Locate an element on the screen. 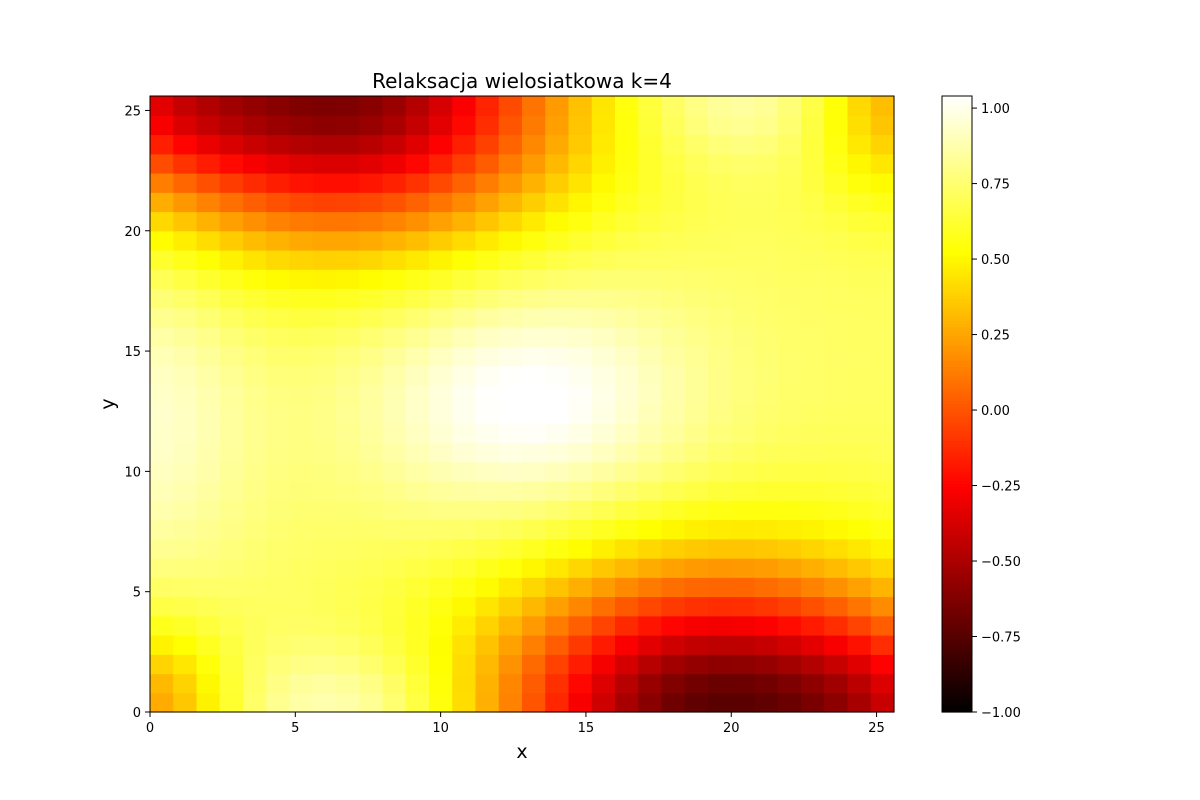 This screenshot has width=1200, height=800. x-tick-label: 5 is located at coordinates (295, 728).